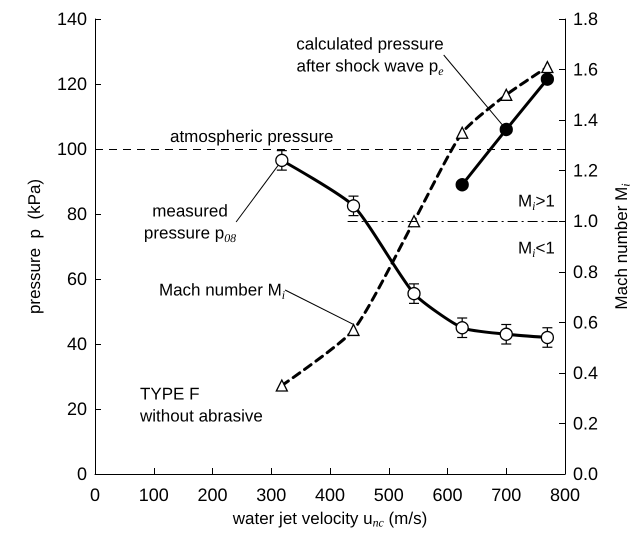 This screenshot has height=538, width=642. What do you see at coordinates (71, 19) in the screenshot?
I see `y-tick-label: 140` at bounding box center [71, 19].